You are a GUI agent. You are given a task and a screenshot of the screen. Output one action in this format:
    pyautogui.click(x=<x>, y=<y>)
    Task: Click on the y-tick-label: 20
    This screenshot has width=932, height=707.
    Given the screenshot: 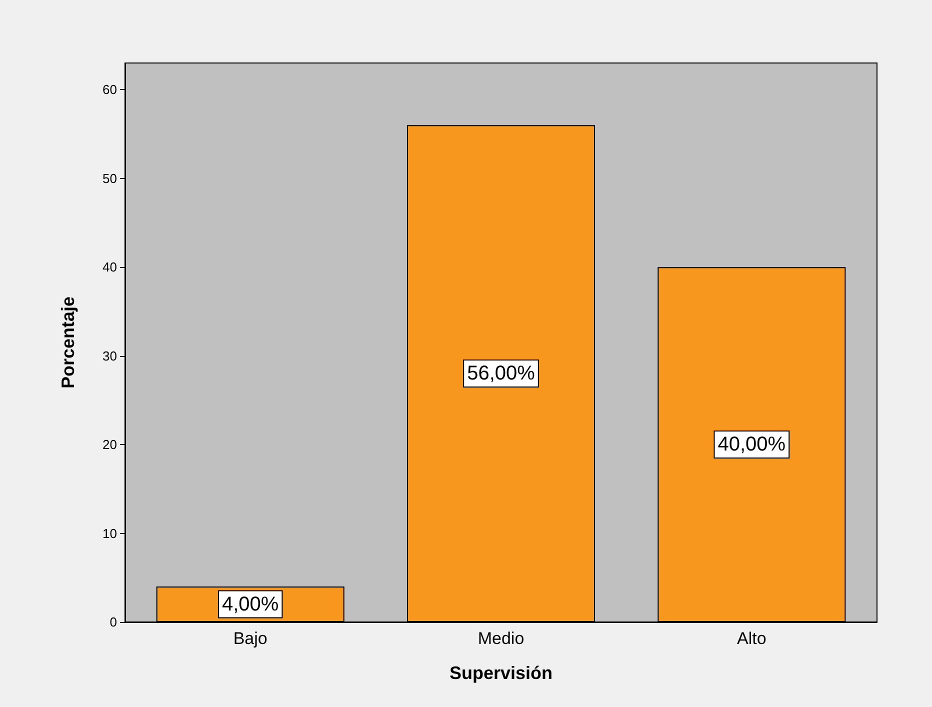 What is the action you would take?
    pyautogui.click(x=109, y=444)
    